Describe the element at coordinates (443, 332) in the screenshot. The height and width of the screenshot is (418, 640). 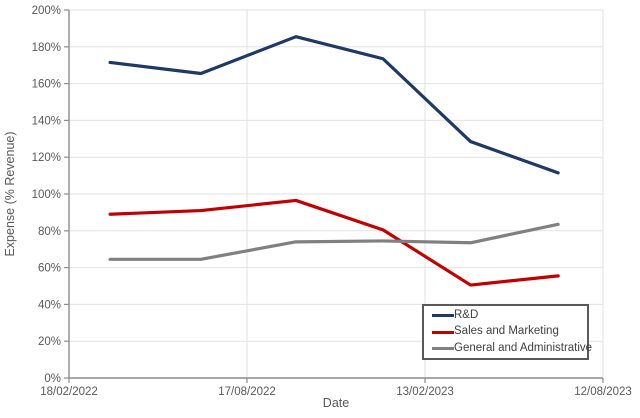
I see `sales-and-marketing-line-swatch` at that location.